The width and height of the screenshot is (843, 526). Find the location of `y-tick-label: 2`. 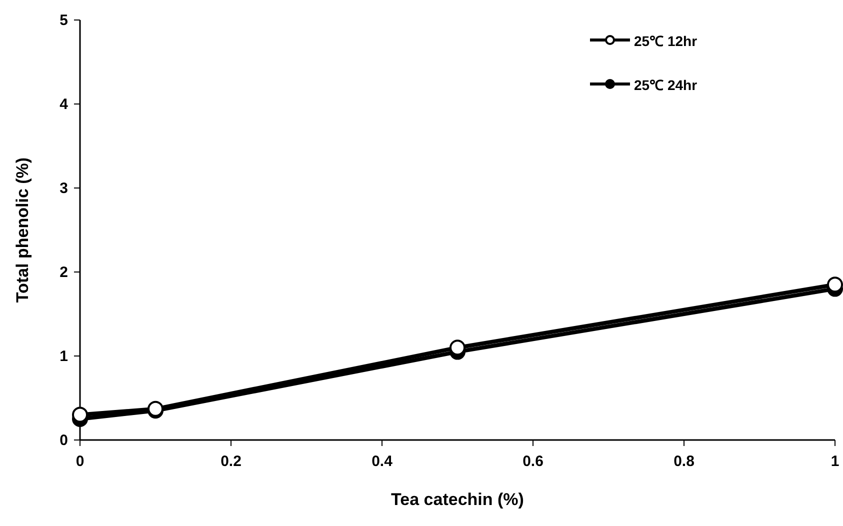

y-tick-label: 2 is located at coordinates (64, 272).